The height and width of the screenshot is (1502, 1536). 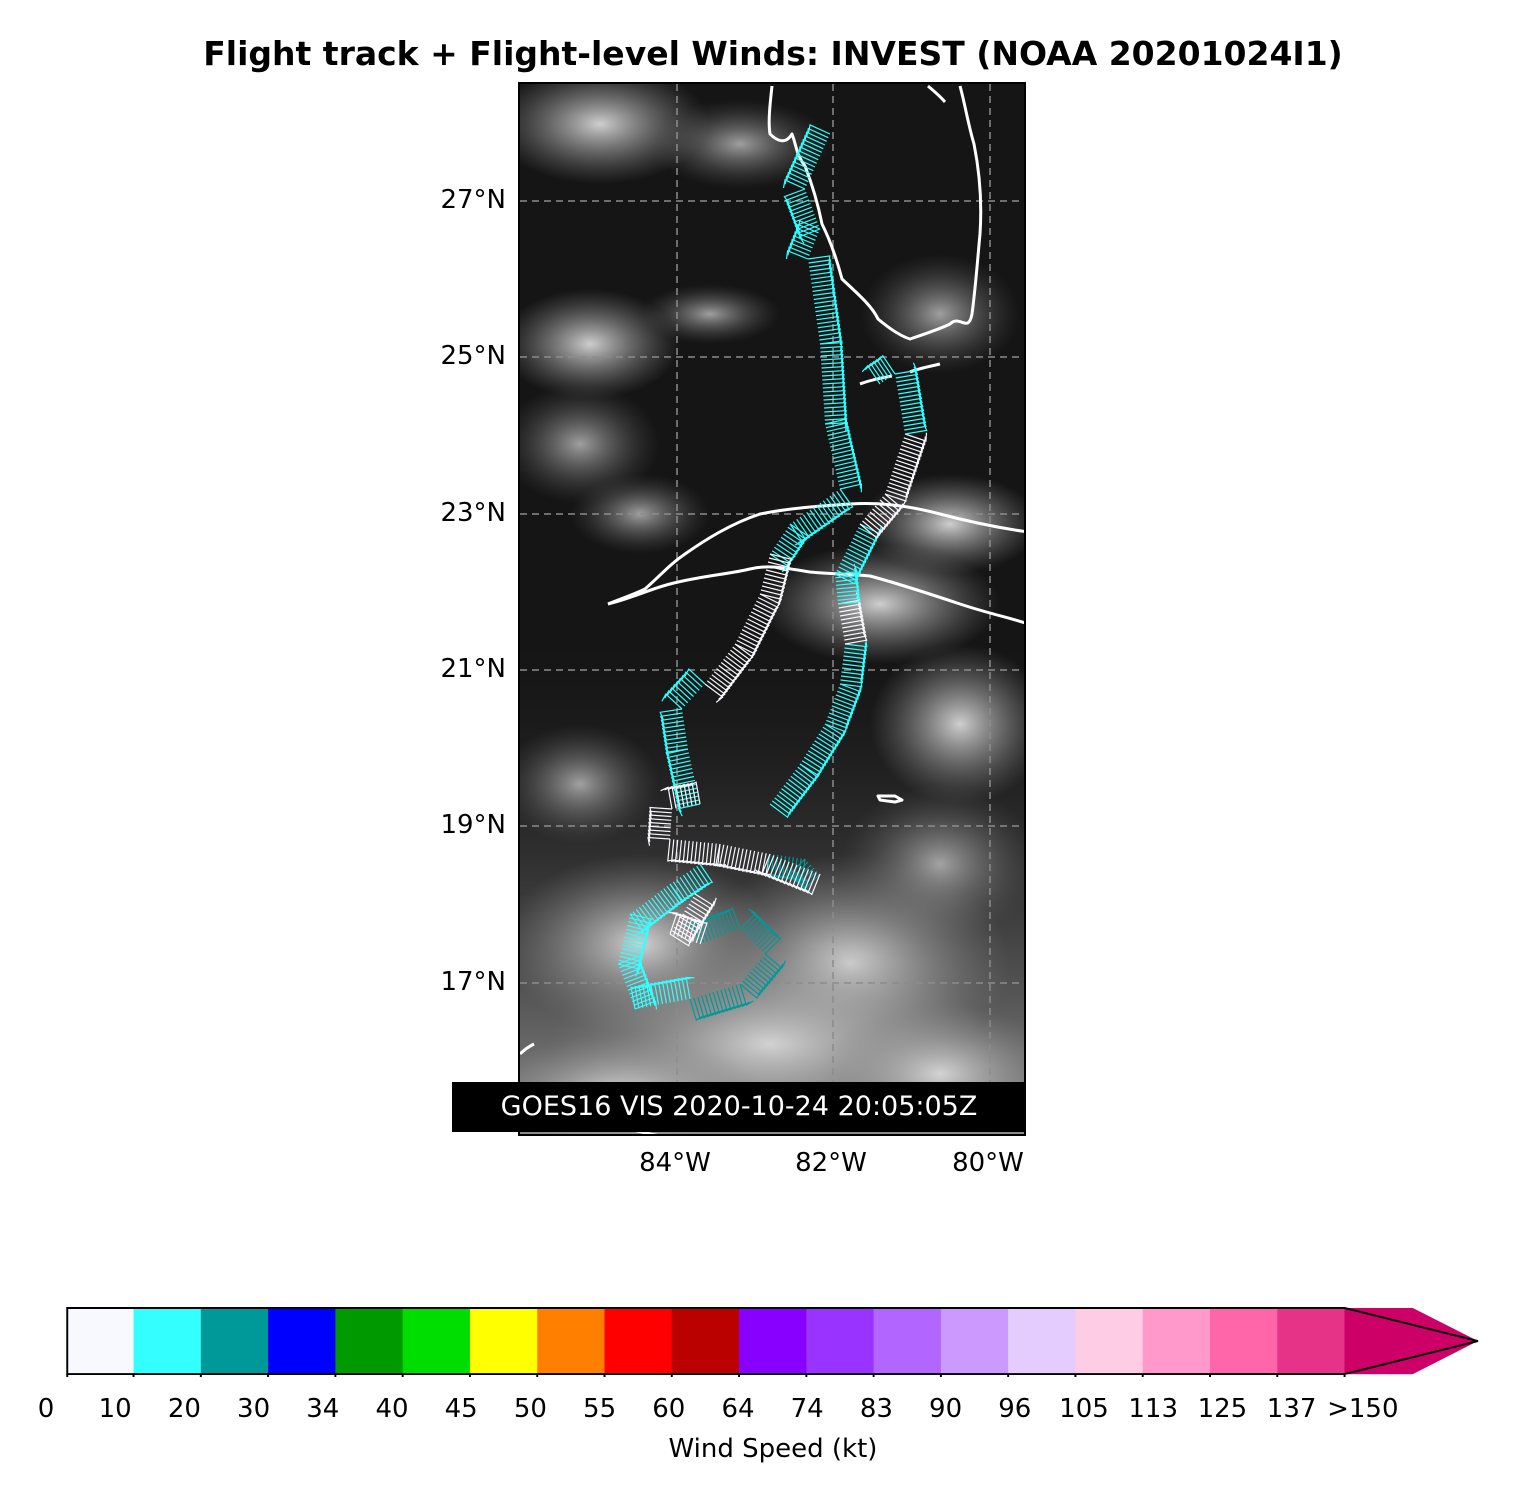 What do you see at coordinates (890, 799) in the screenshot?
I see `cayman-islands-outline` at bounding box center [890, 799].